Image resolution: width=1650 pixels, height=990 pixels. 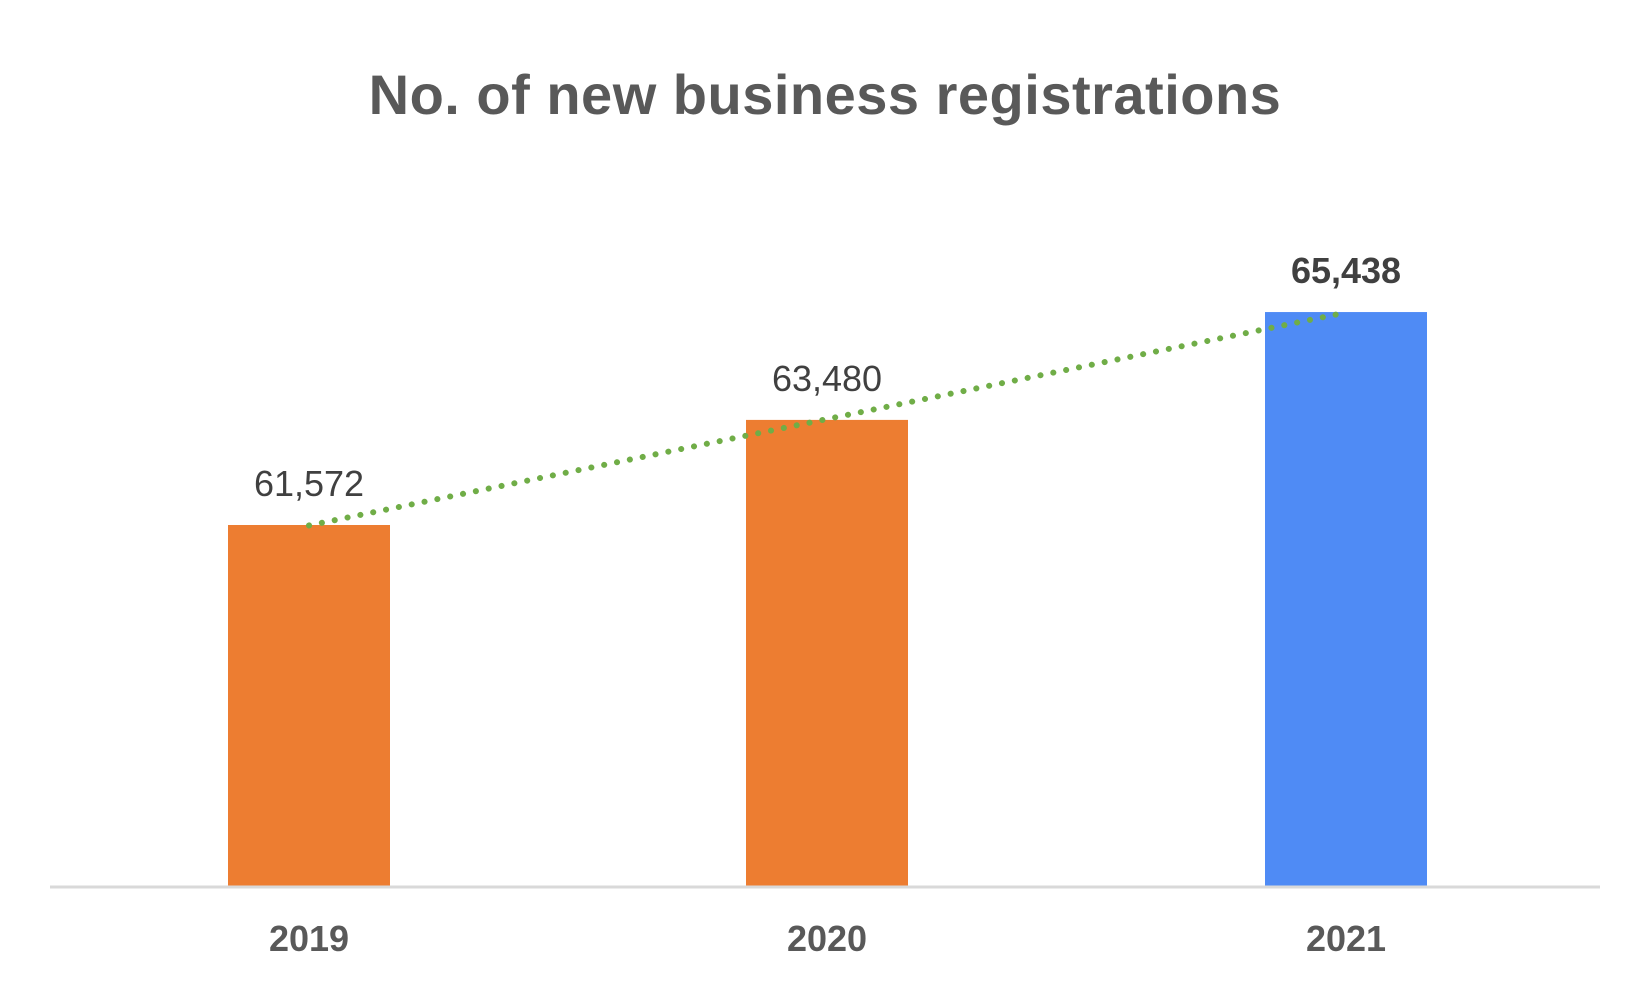 I want to click on data-label-2019: 61,572, so click(x=309, y=483).